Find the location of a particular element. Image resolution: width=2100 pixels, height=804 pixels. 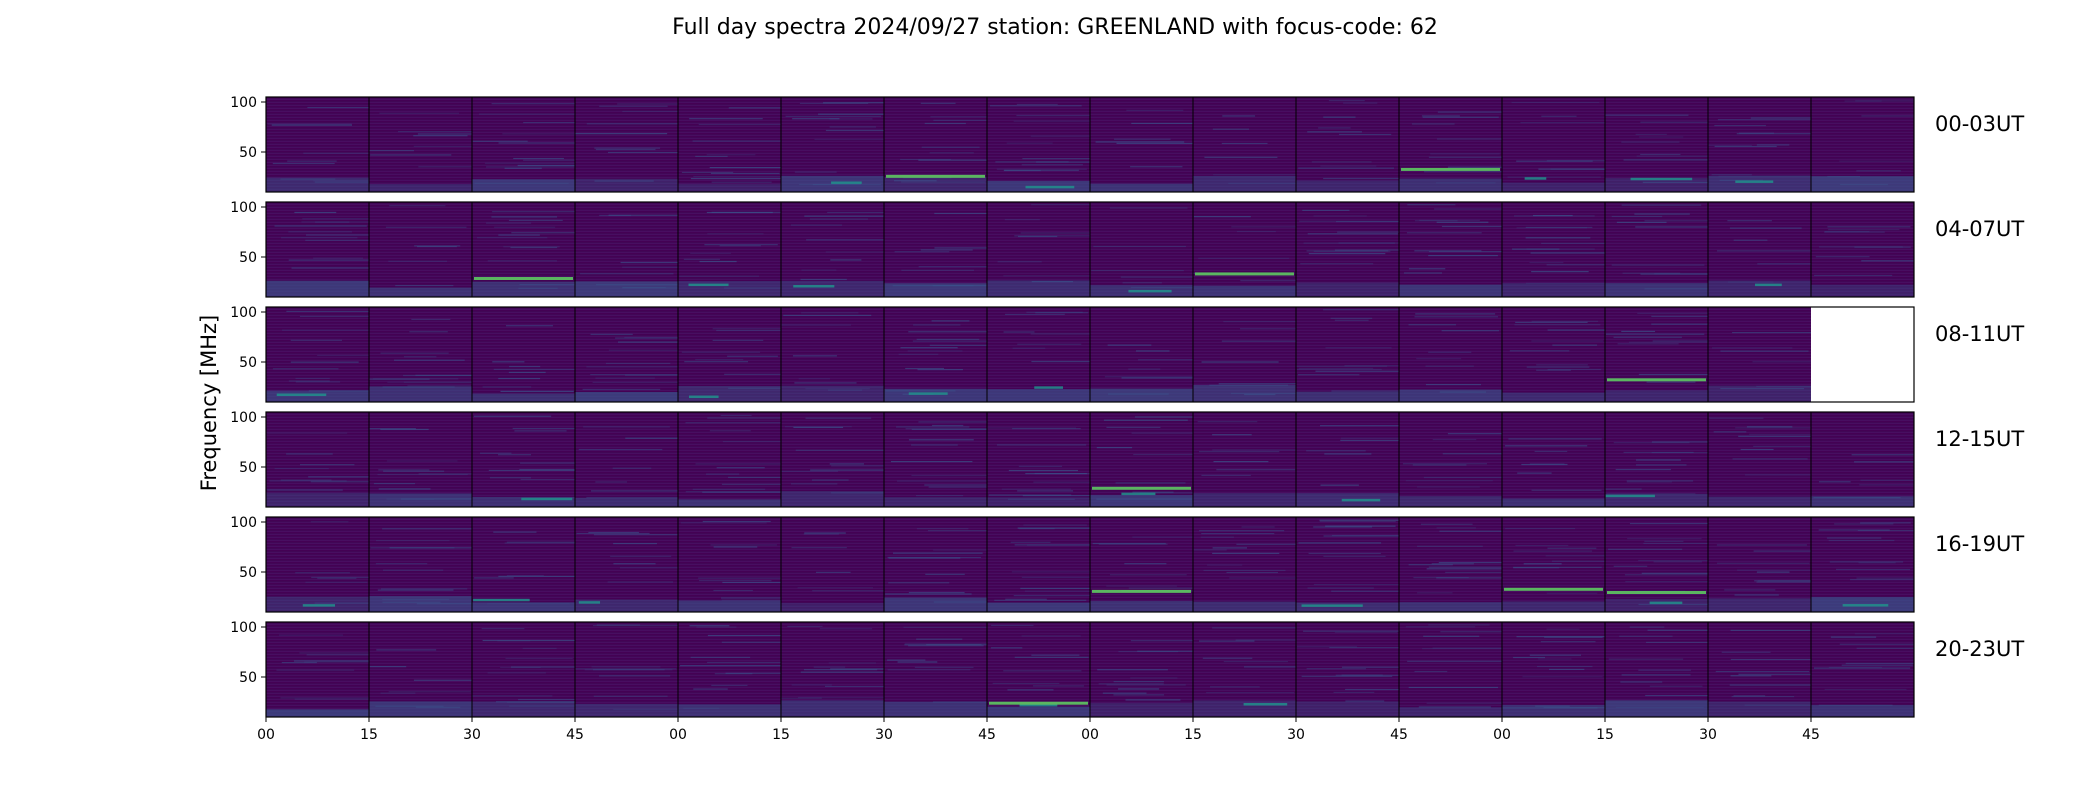

x-tick-label: 15 is located at coordinates (781, 735).